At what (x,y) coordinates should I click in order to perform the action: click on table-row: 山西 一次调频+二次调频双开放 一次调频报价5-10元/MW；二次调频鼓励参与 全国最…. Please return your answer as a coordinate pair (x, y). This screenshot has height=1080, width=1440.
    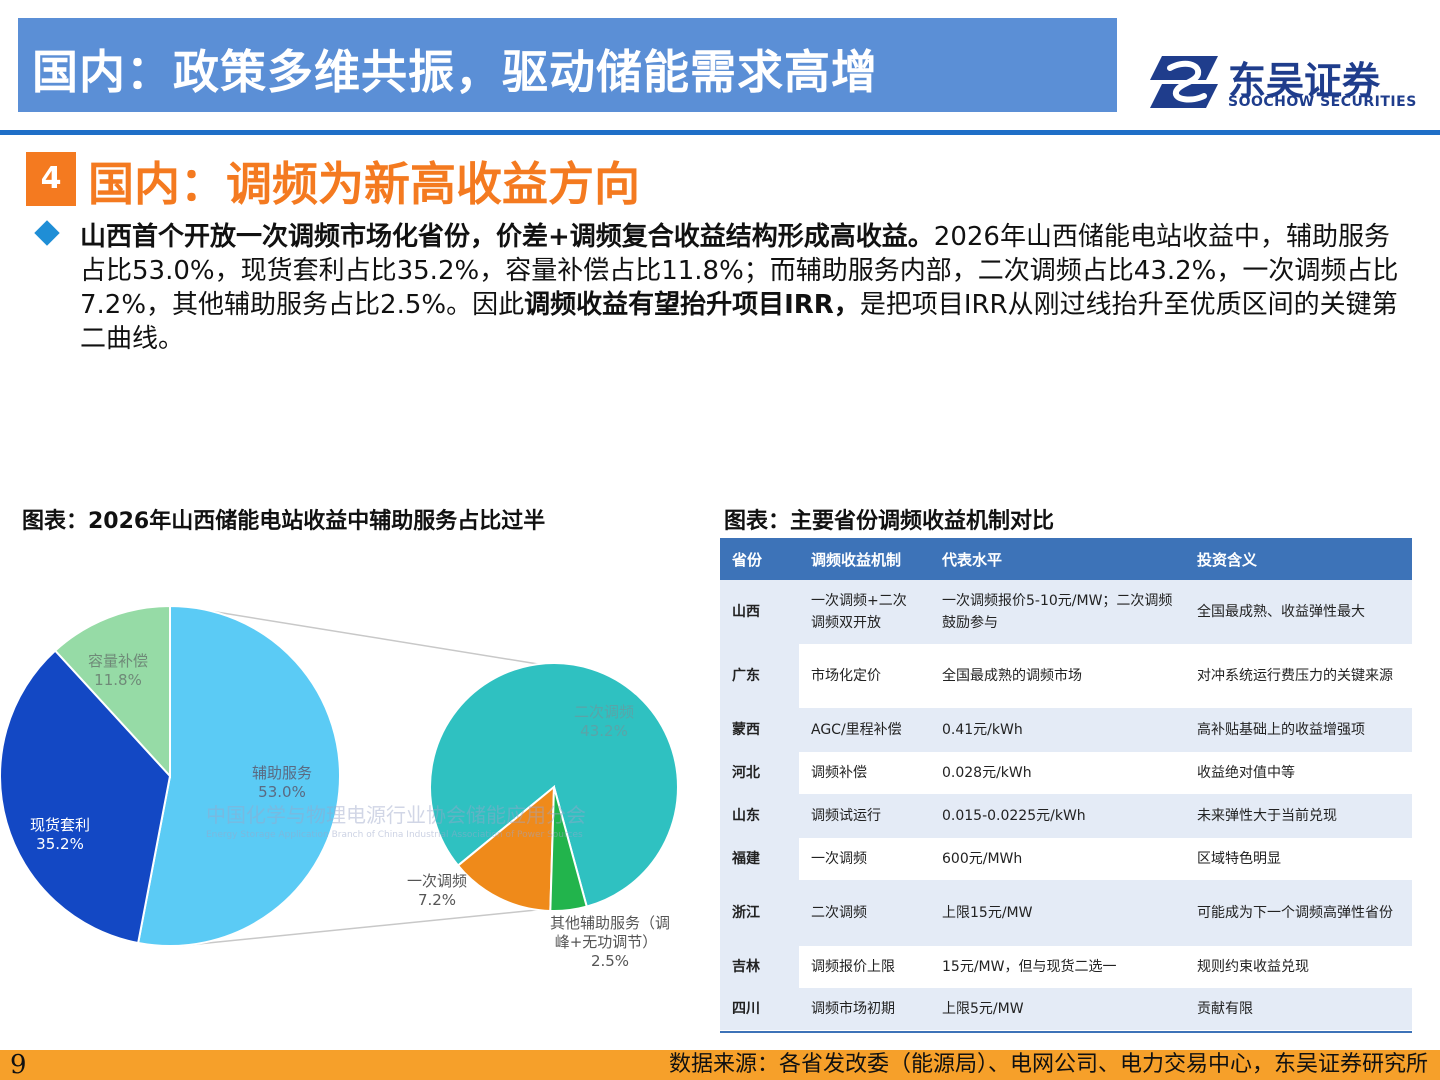
    Looking at the image, I should click on (1066, 612).